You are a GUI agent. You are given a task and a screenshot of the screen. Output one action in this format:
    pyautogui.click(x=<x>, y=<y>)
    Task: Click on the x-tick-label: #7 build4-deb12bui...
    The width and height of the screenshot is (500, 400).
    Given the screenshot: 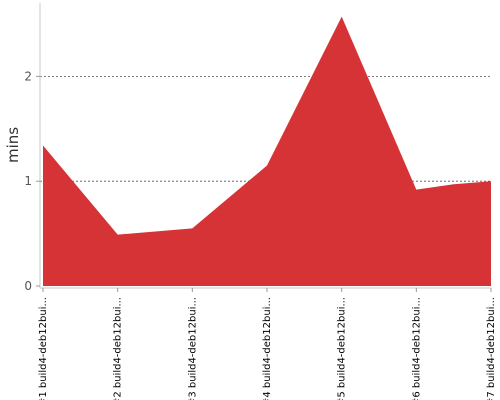 What is the action you would take?
    pyautogui.click(x=491, y=348)
    